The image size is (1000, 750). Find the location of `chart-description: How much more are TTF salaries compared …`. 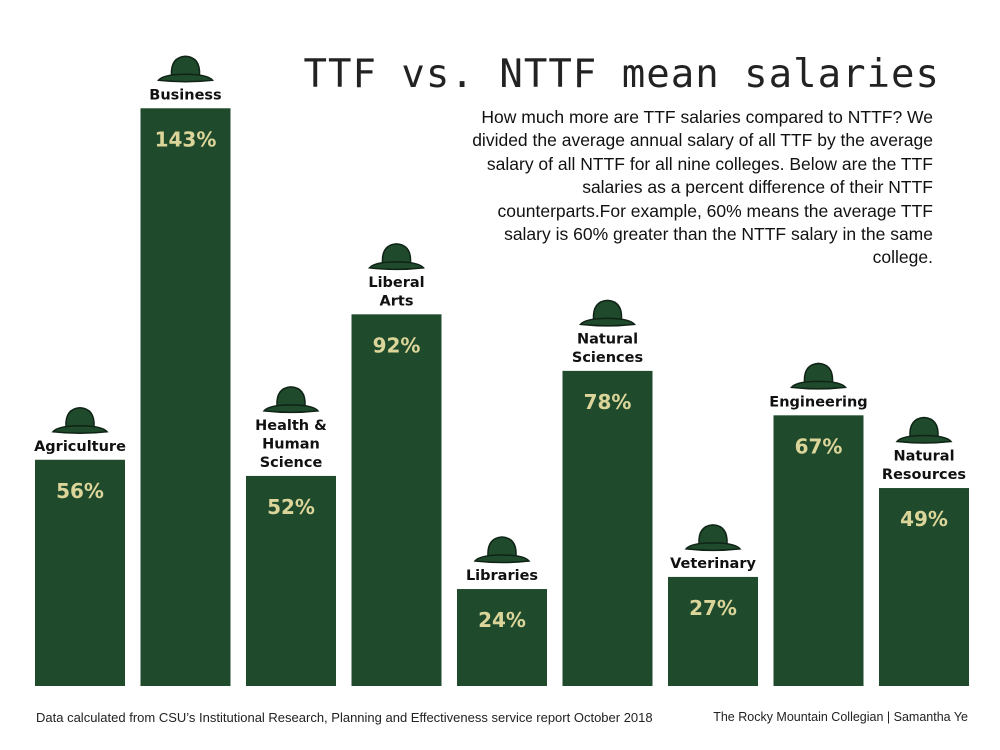

chart-description: How much more are TTF salaries compared … is located at coordinates (702, 187).